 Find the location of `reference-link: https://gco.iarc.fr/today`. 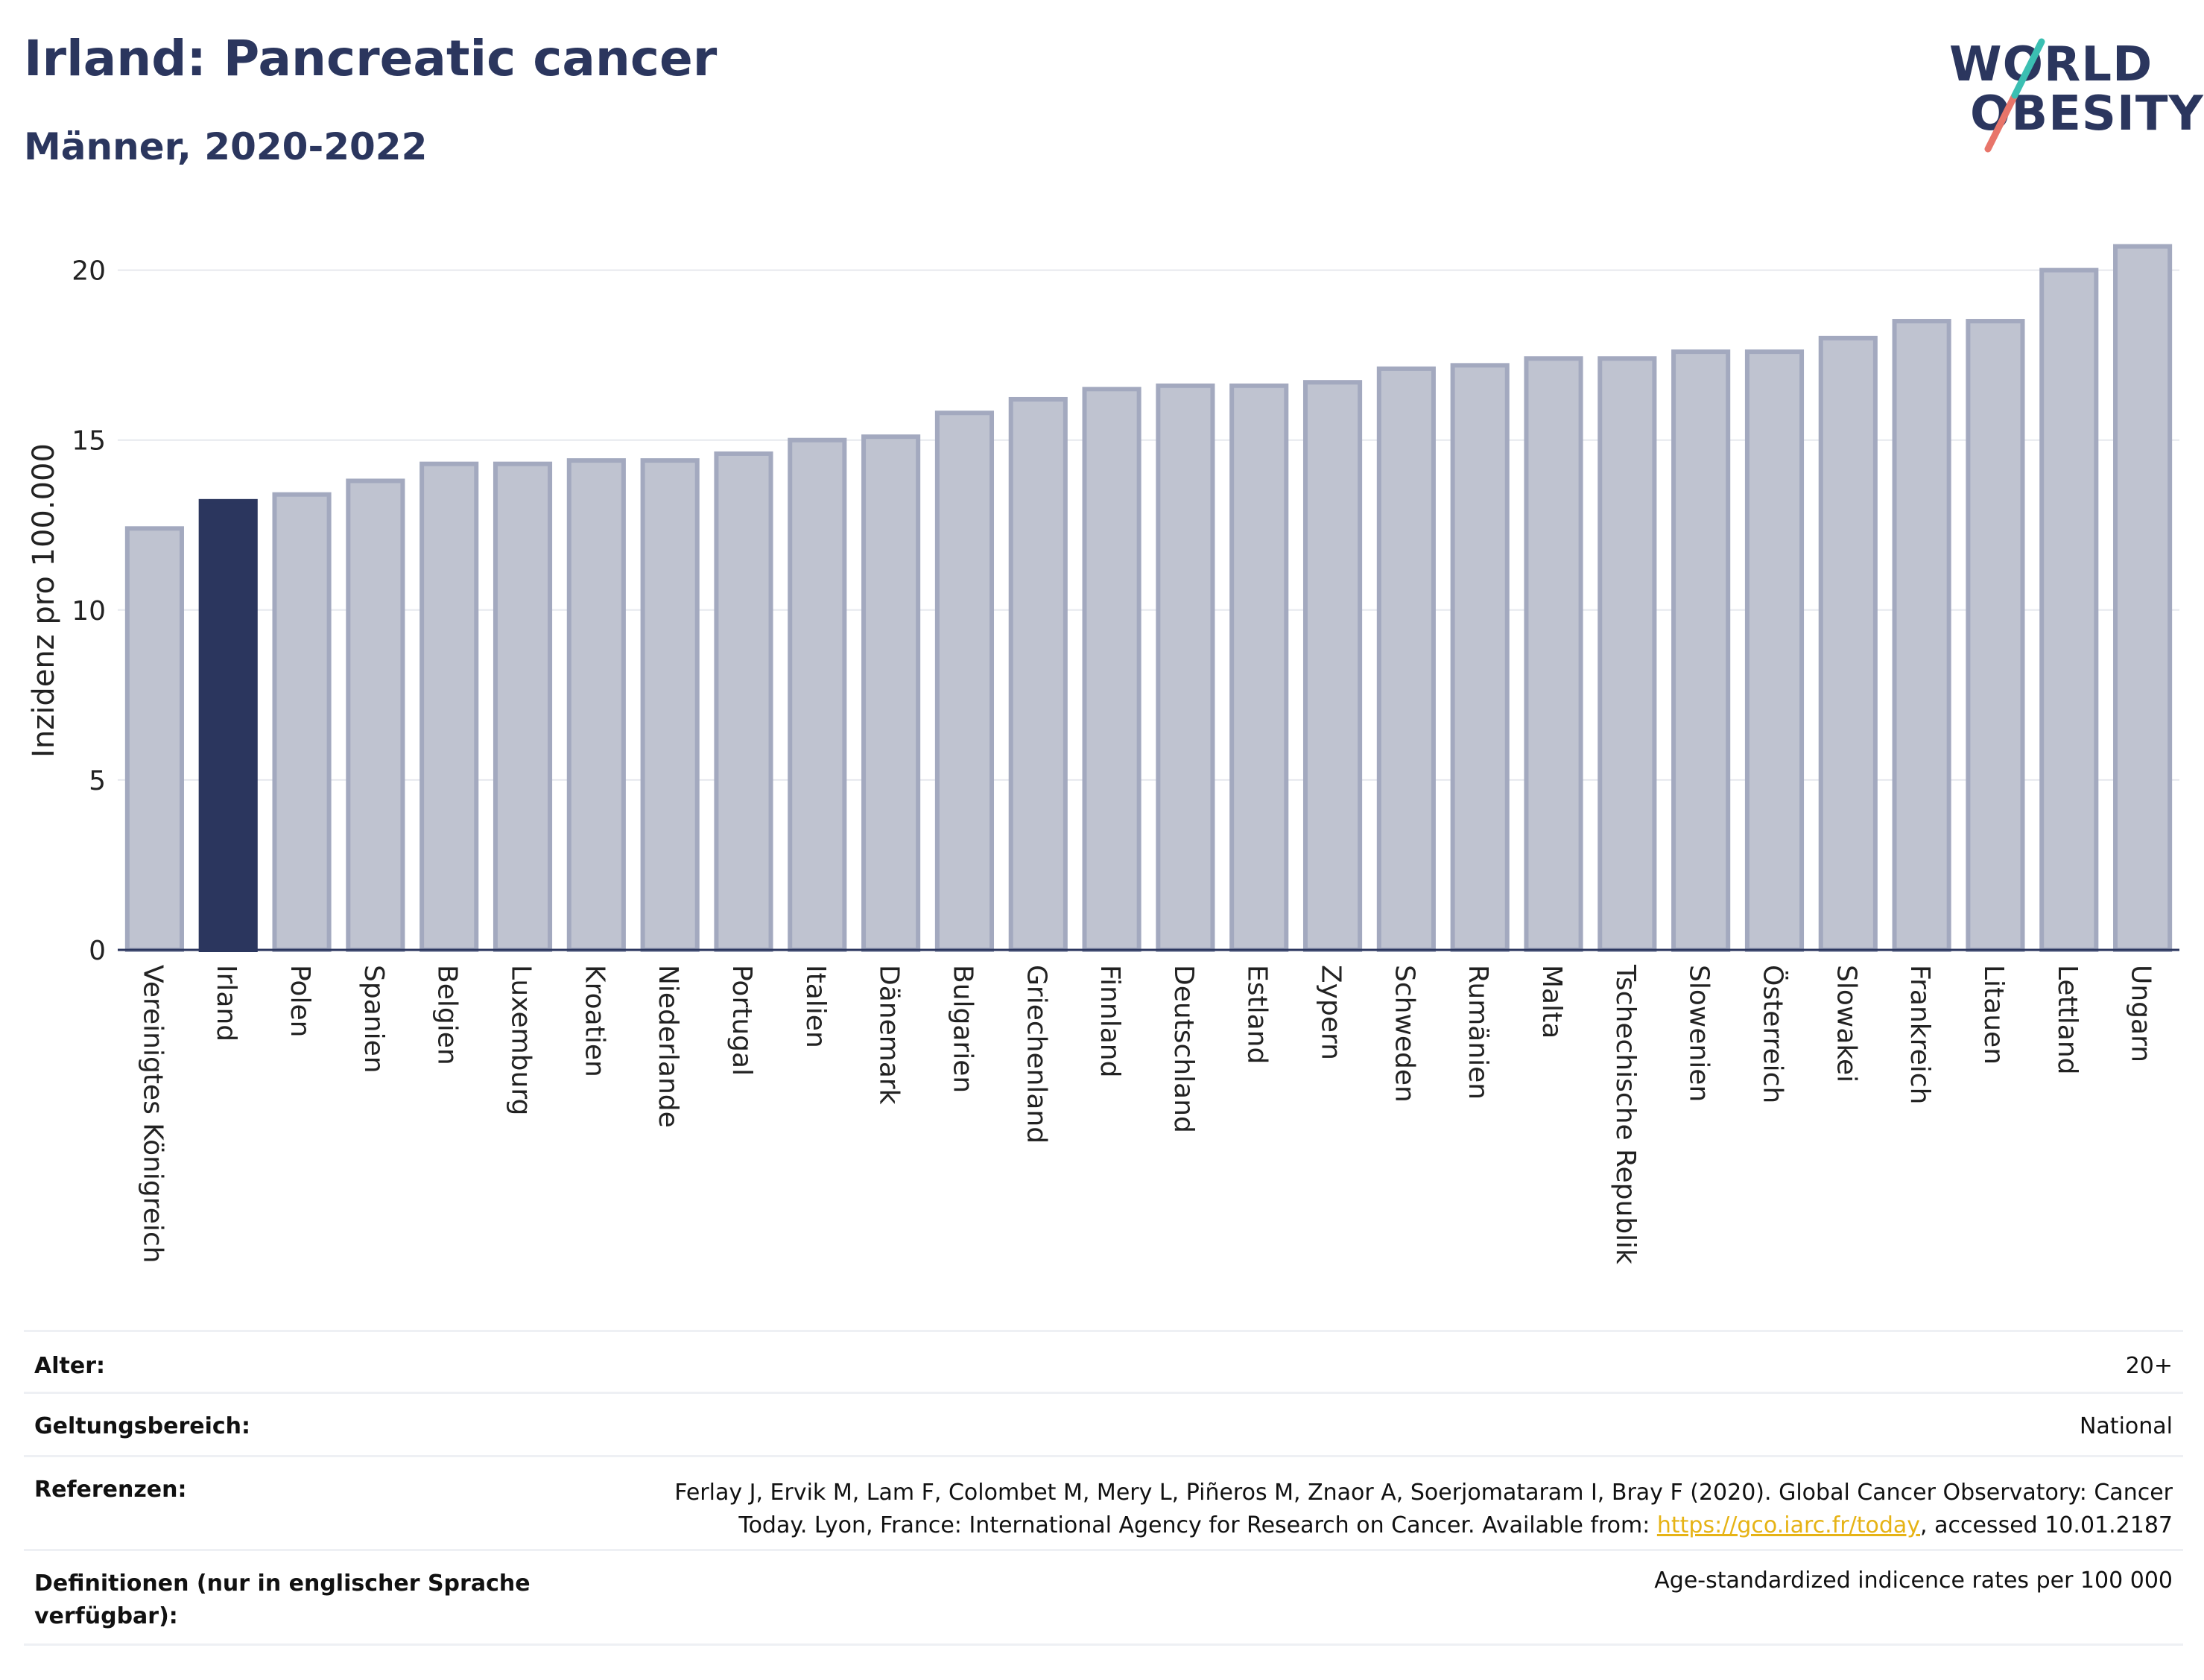

reference-link: https://gco.iarc.fr/today is located at coordinates (1788, 1525).